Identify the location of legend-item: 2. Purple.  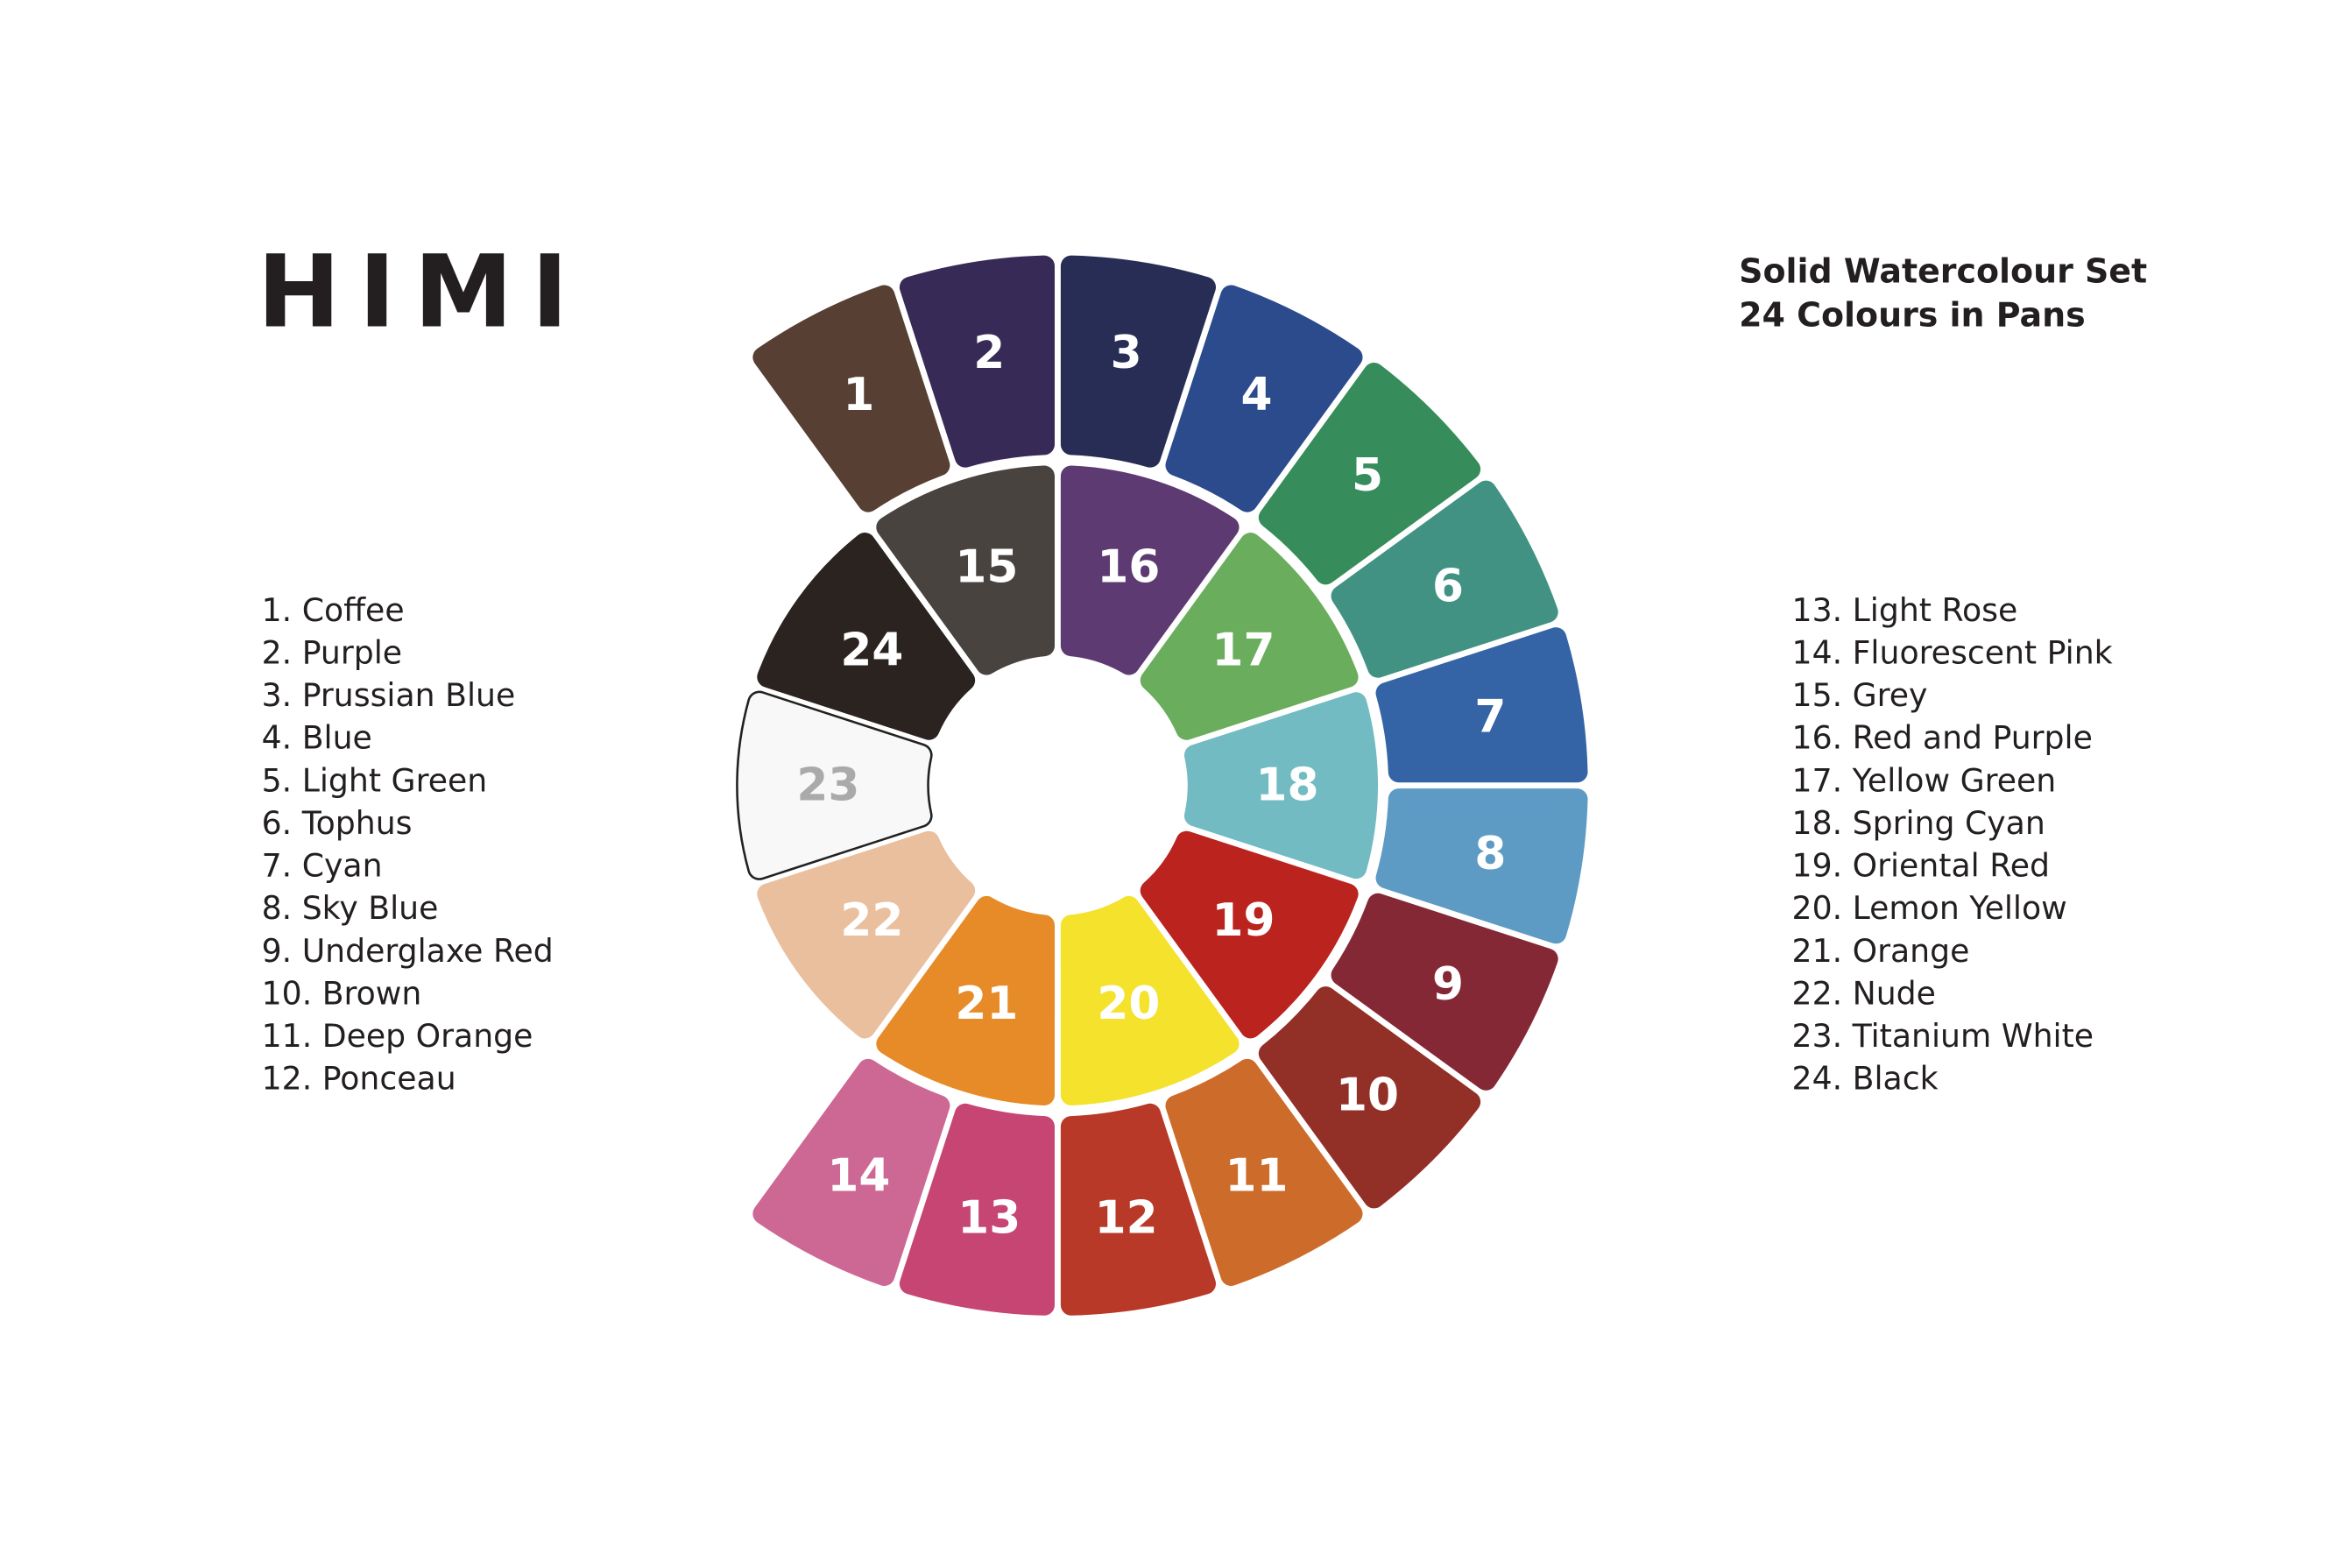
(332, 652).